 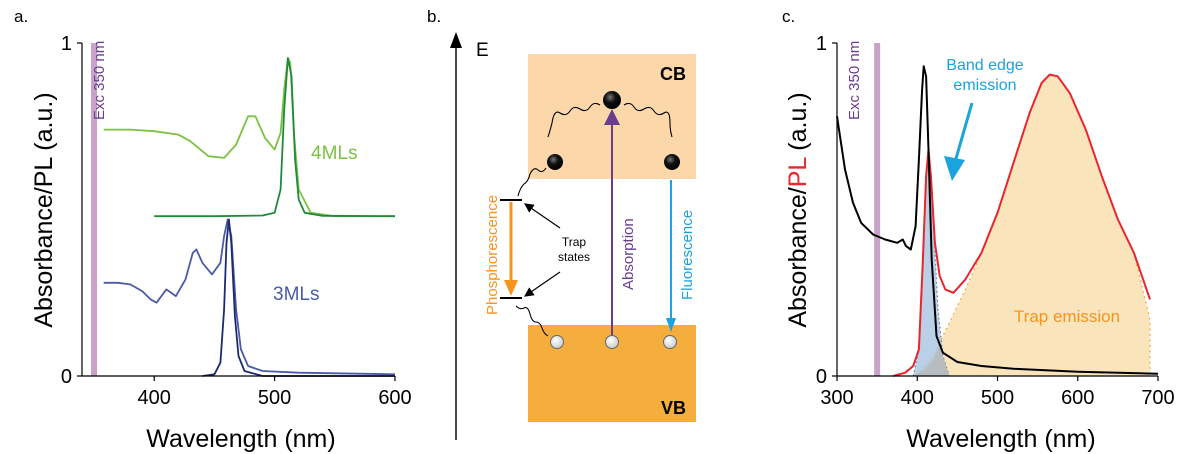 What do you see at coordinates (612, 100) in the screenshot?
I see `electron-center` at bounding box center [612, 100].